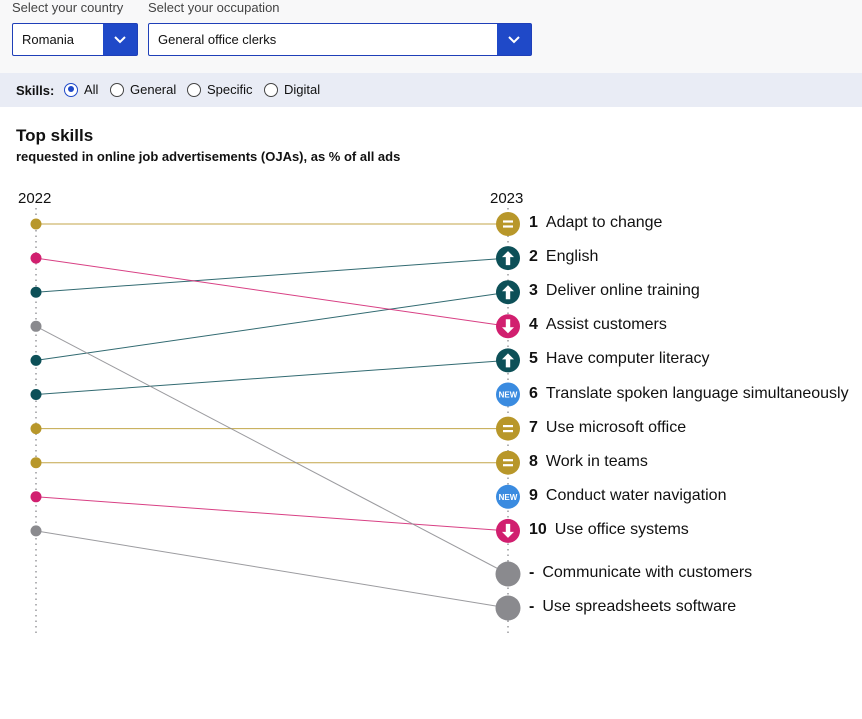 This screenshot has width=862, height=719. Describe the element at coordinates (533, 359) in the screenshot. I see `skill-rank: 5` at that location.